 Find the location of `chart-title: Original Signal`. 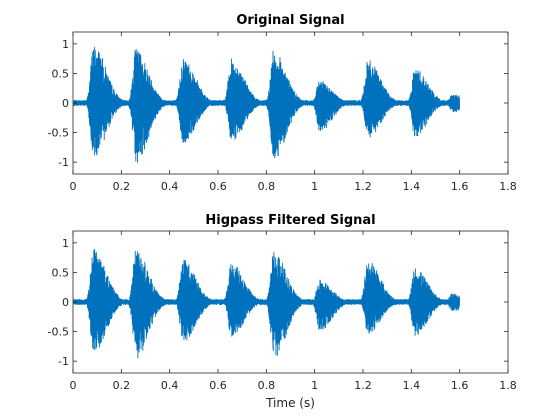

chart-title: Original Signal is located at coordinates (290, 20).